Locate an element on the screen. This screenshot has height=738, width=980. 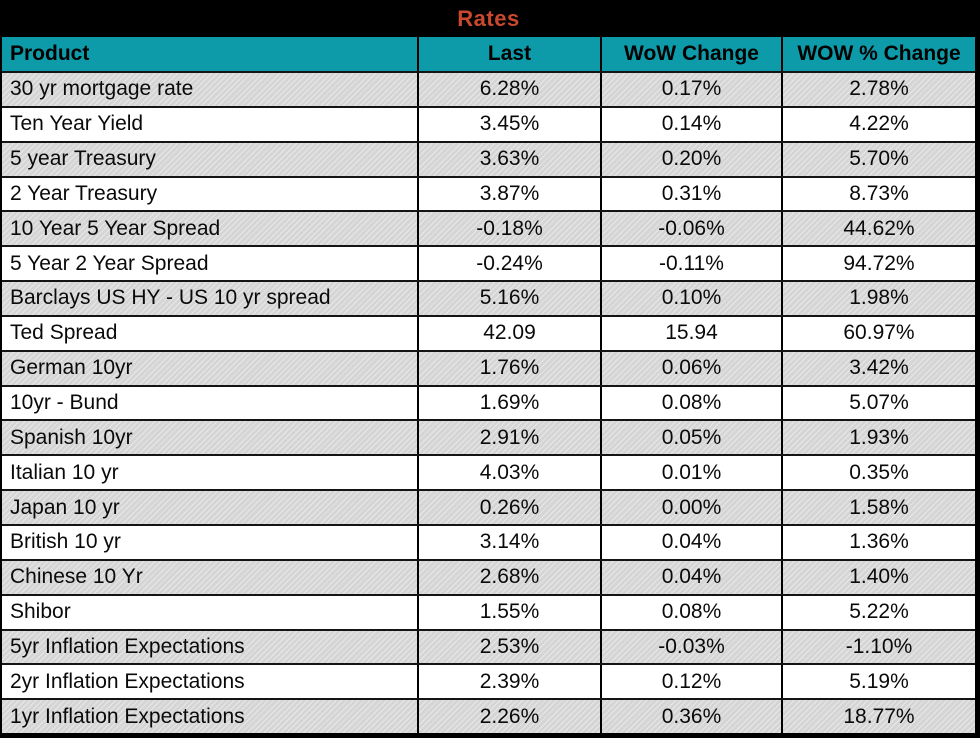
product-cell: 10yr - Bund is located at coordinates (210, 403).